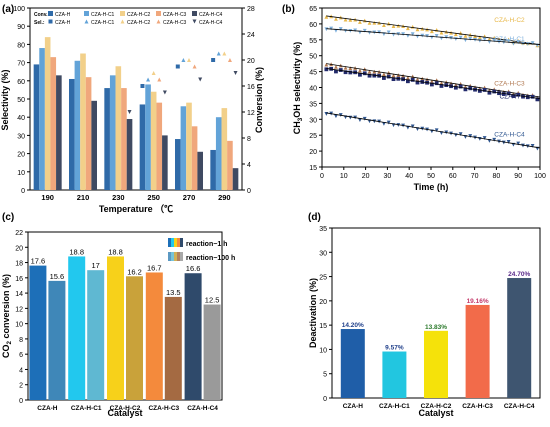 This screenshot has height=427, width=550. I want to click on d-bar-CZA-H-C3, so click(477, 351).